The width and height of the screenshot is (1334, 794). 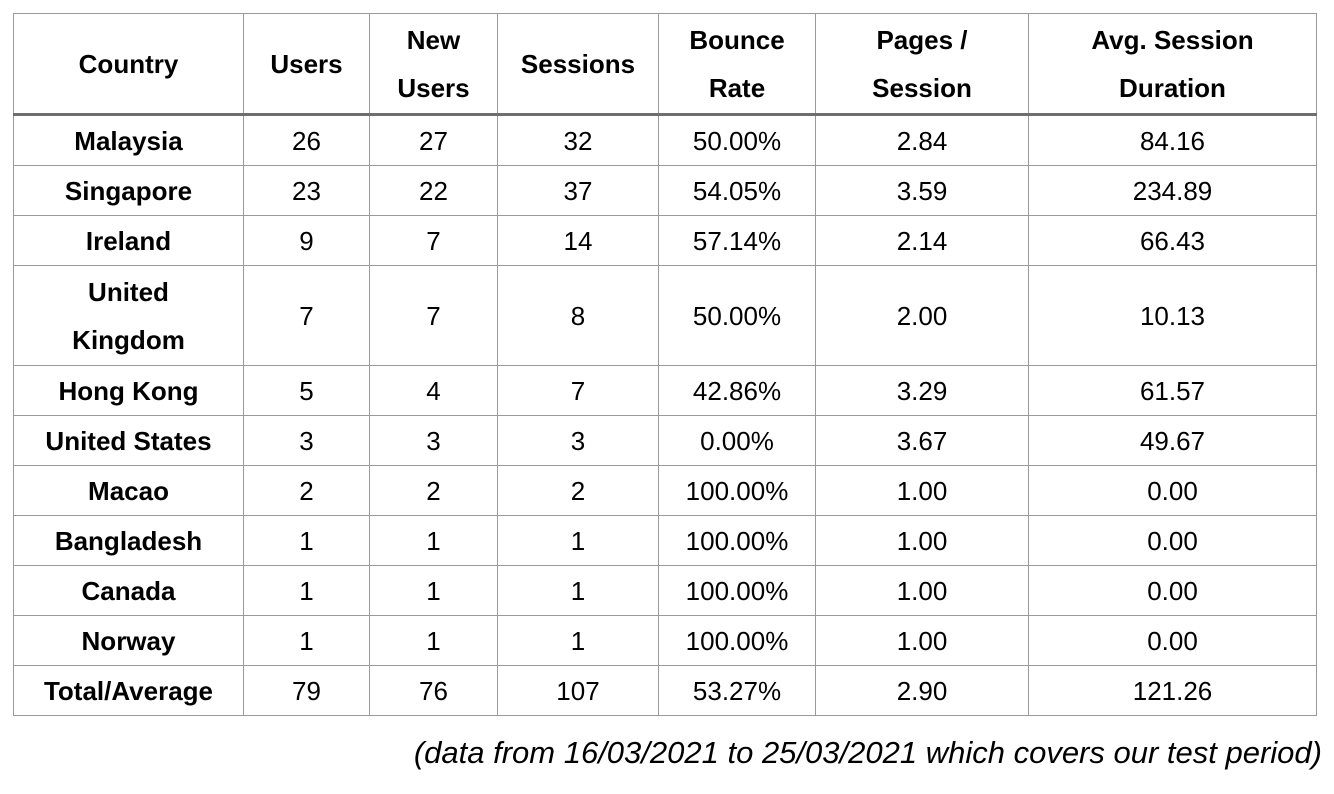 I want to click on header-avg-session-duration: Avg. Session Duration, so click(x=1172, y=64).